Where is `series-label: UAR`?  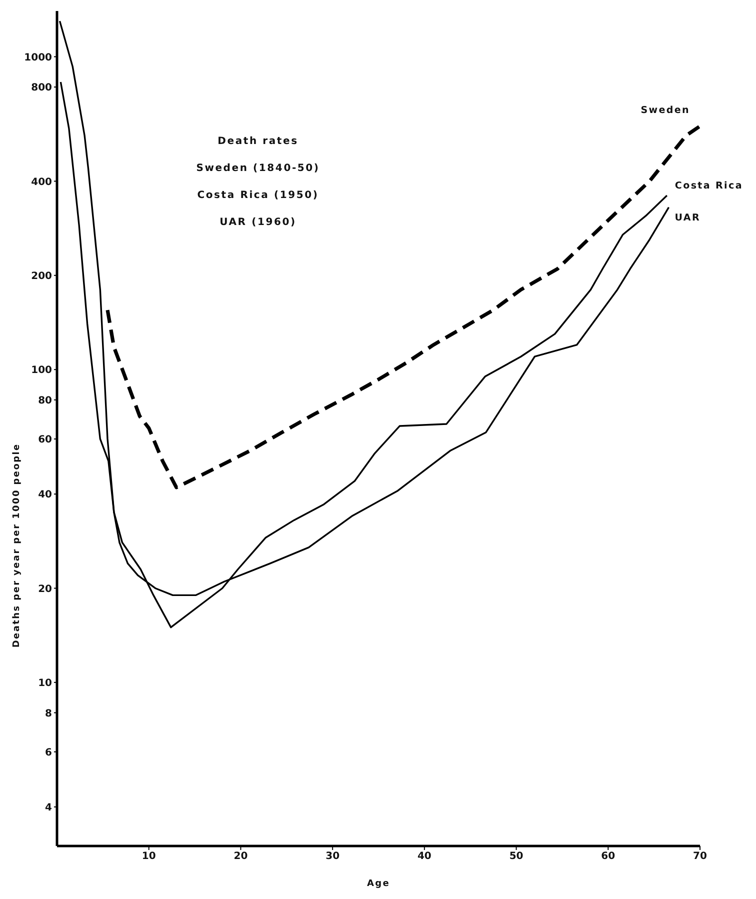
series-label: UAR is located at coordinates (687, 217).